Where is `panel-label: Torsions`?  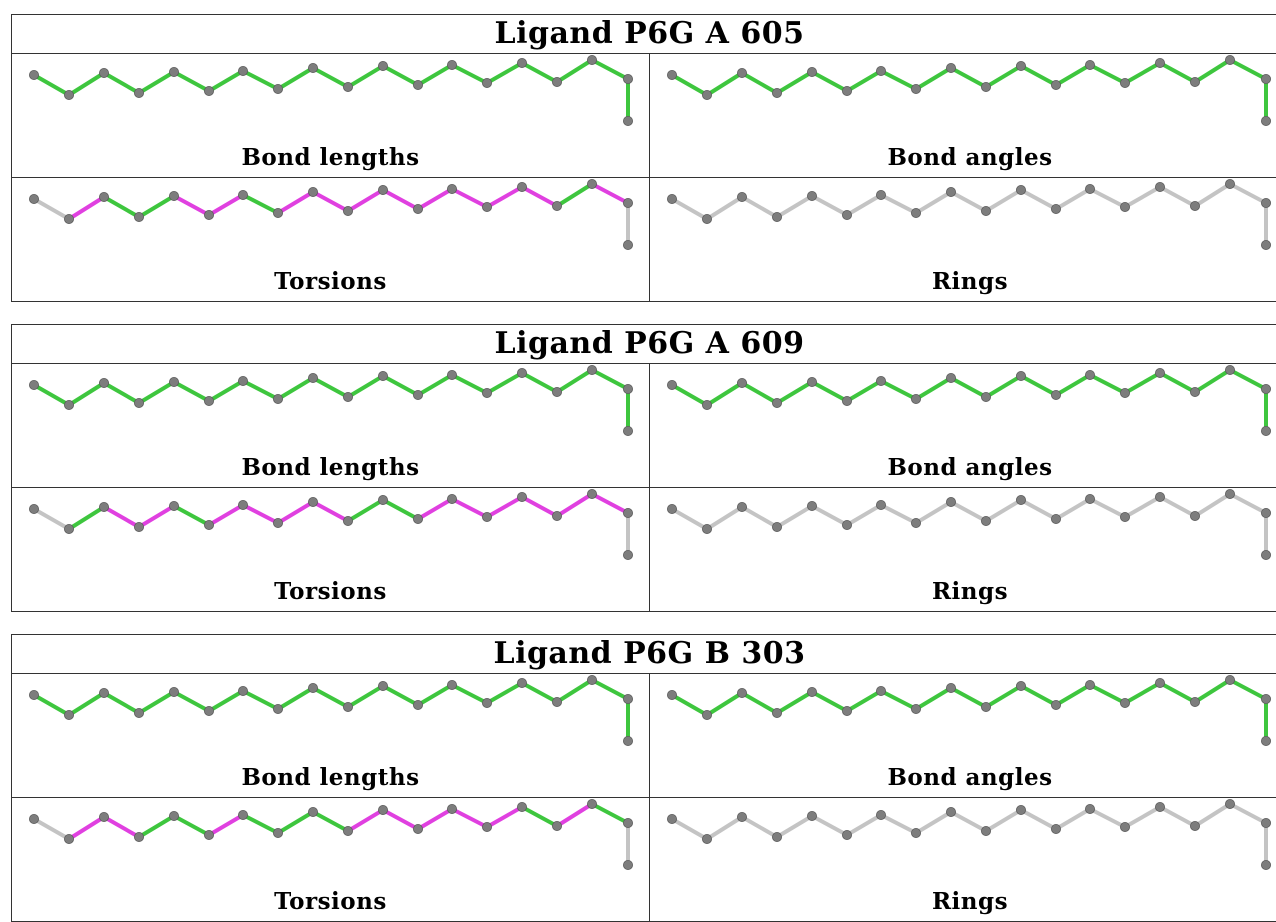
panel-label: Torsions is located at coordinates (330, 901).